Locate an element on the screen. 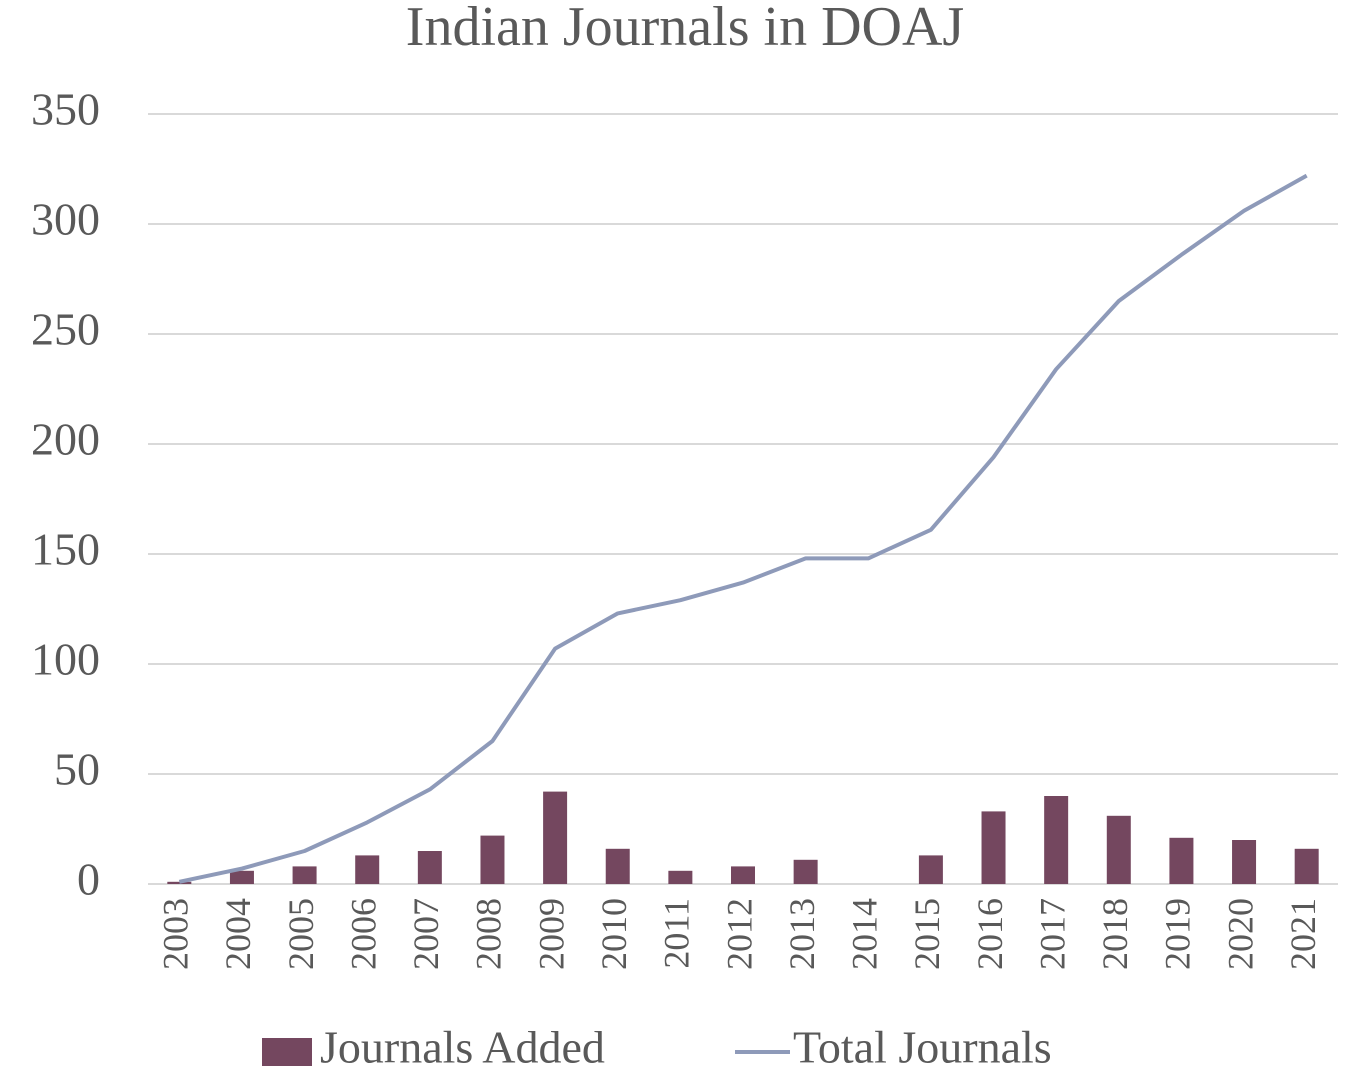 This screenshot has width=1356, height=1081. y-tick-label: 300 is located at coordinates (65, 219).